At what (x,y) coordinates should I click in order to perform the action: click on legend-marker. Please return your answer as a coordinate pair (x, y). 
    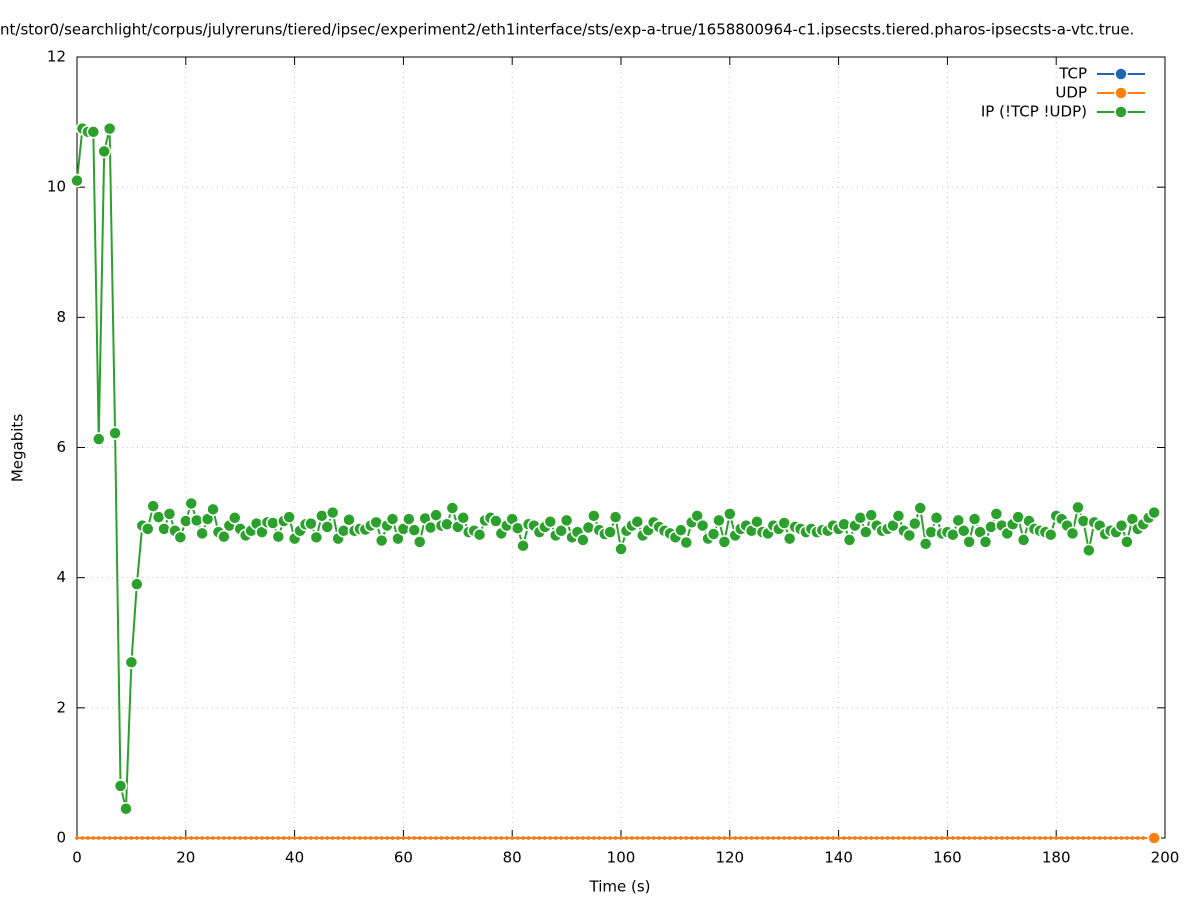
    Looking at the image, I should click on (1121, 93).